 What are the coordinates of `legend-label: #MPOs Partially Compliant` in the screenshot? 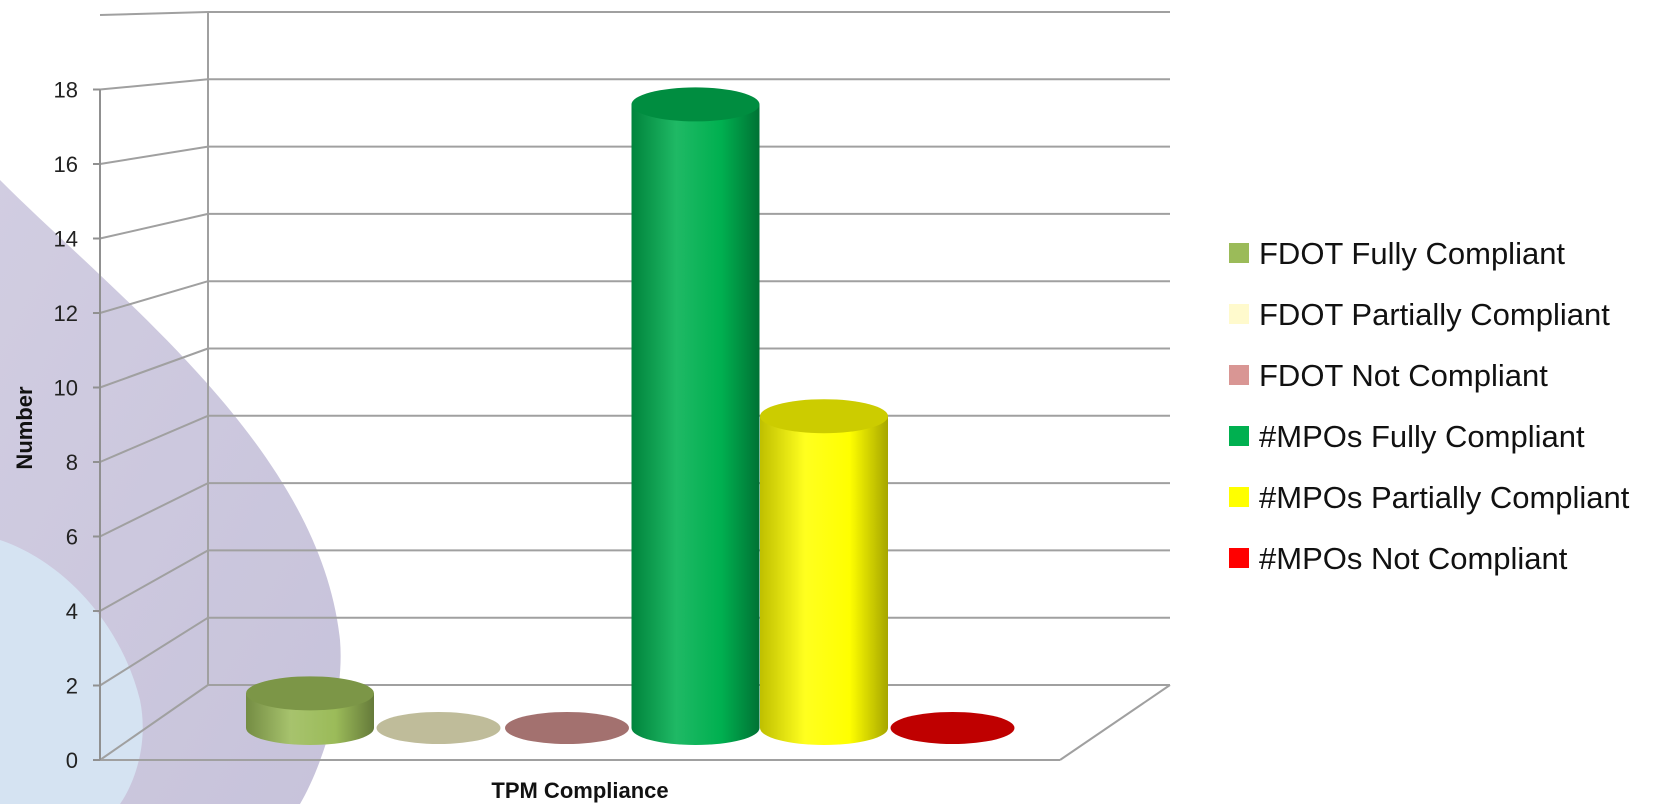 It's located at (1444, 497).